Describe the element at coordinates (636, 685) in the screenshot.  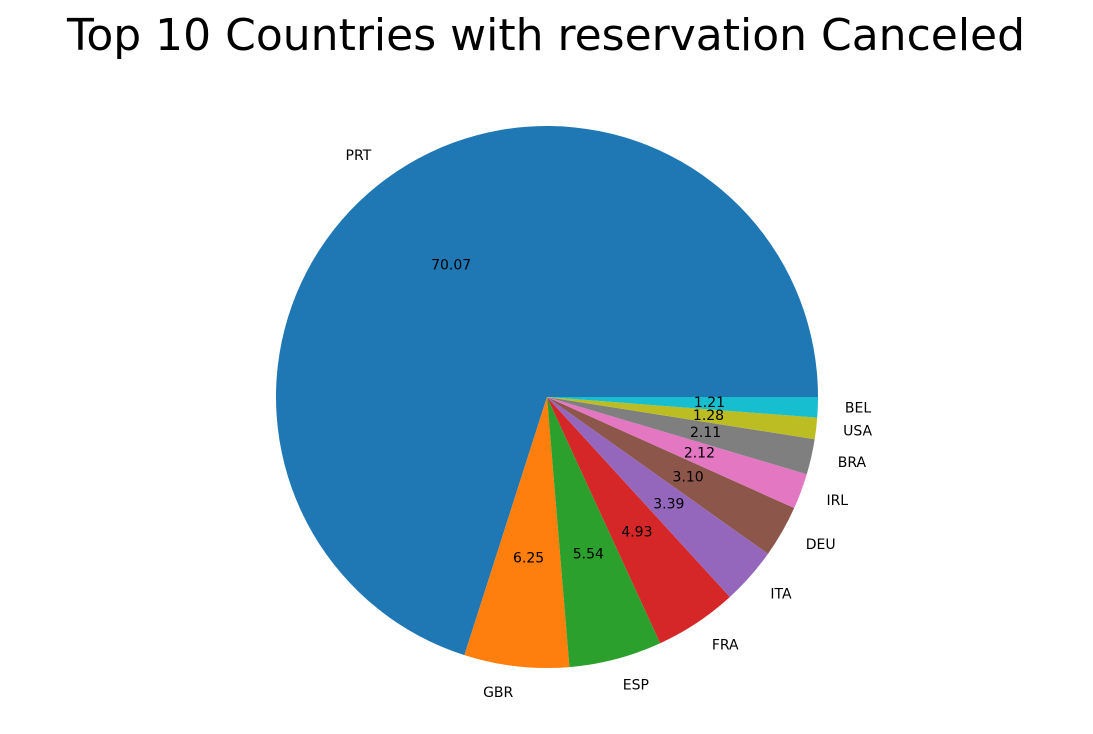
I see `slice-label-esp: ESP` at that location.